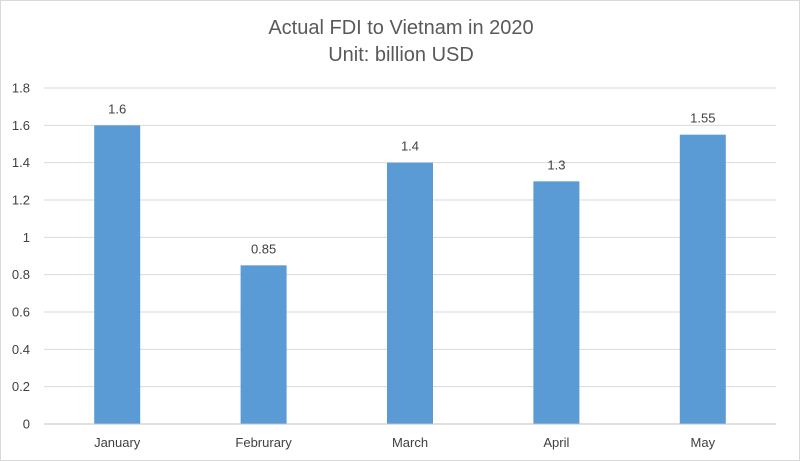  I want to click on y-tick-label: 1.8, so click(21, 88).